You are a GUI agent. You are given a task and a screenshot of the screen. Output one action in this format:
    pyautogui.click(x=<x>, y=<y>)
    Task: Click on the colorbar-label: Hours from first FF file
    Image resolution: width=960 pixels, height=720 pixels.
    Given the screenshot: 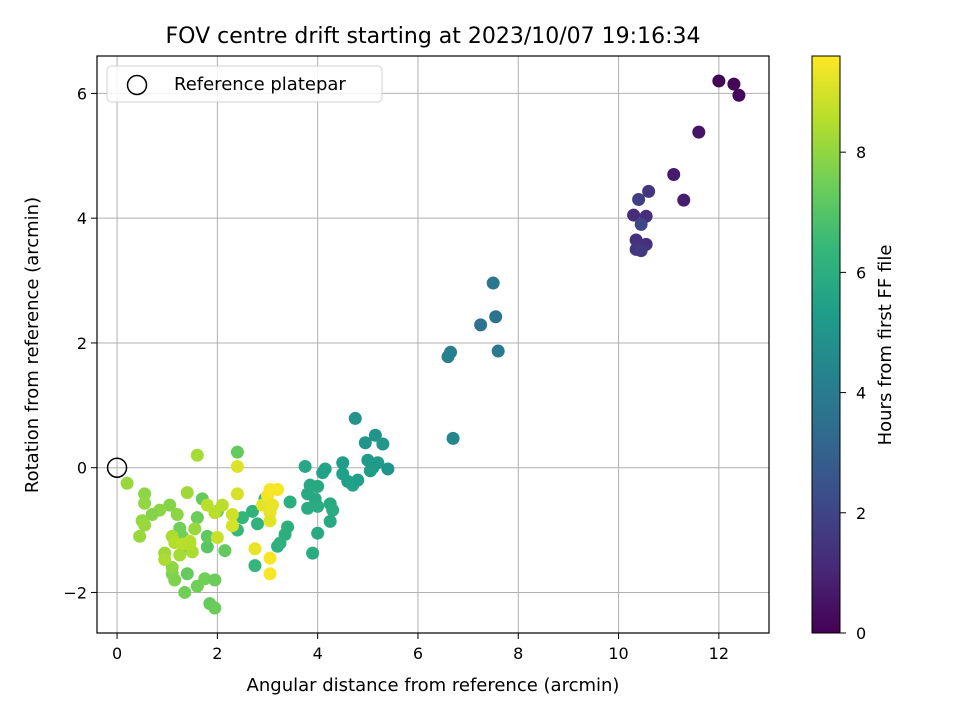 What is the action you would take?
    pyautogui.click(x=885, y=345)
    